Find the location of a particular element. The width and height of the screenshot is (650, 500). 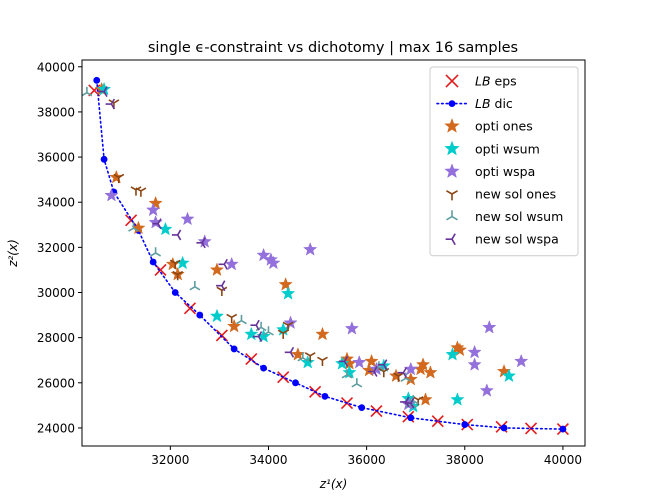

legend-entry-label: opti wsum is located at coordinates (507, 148).